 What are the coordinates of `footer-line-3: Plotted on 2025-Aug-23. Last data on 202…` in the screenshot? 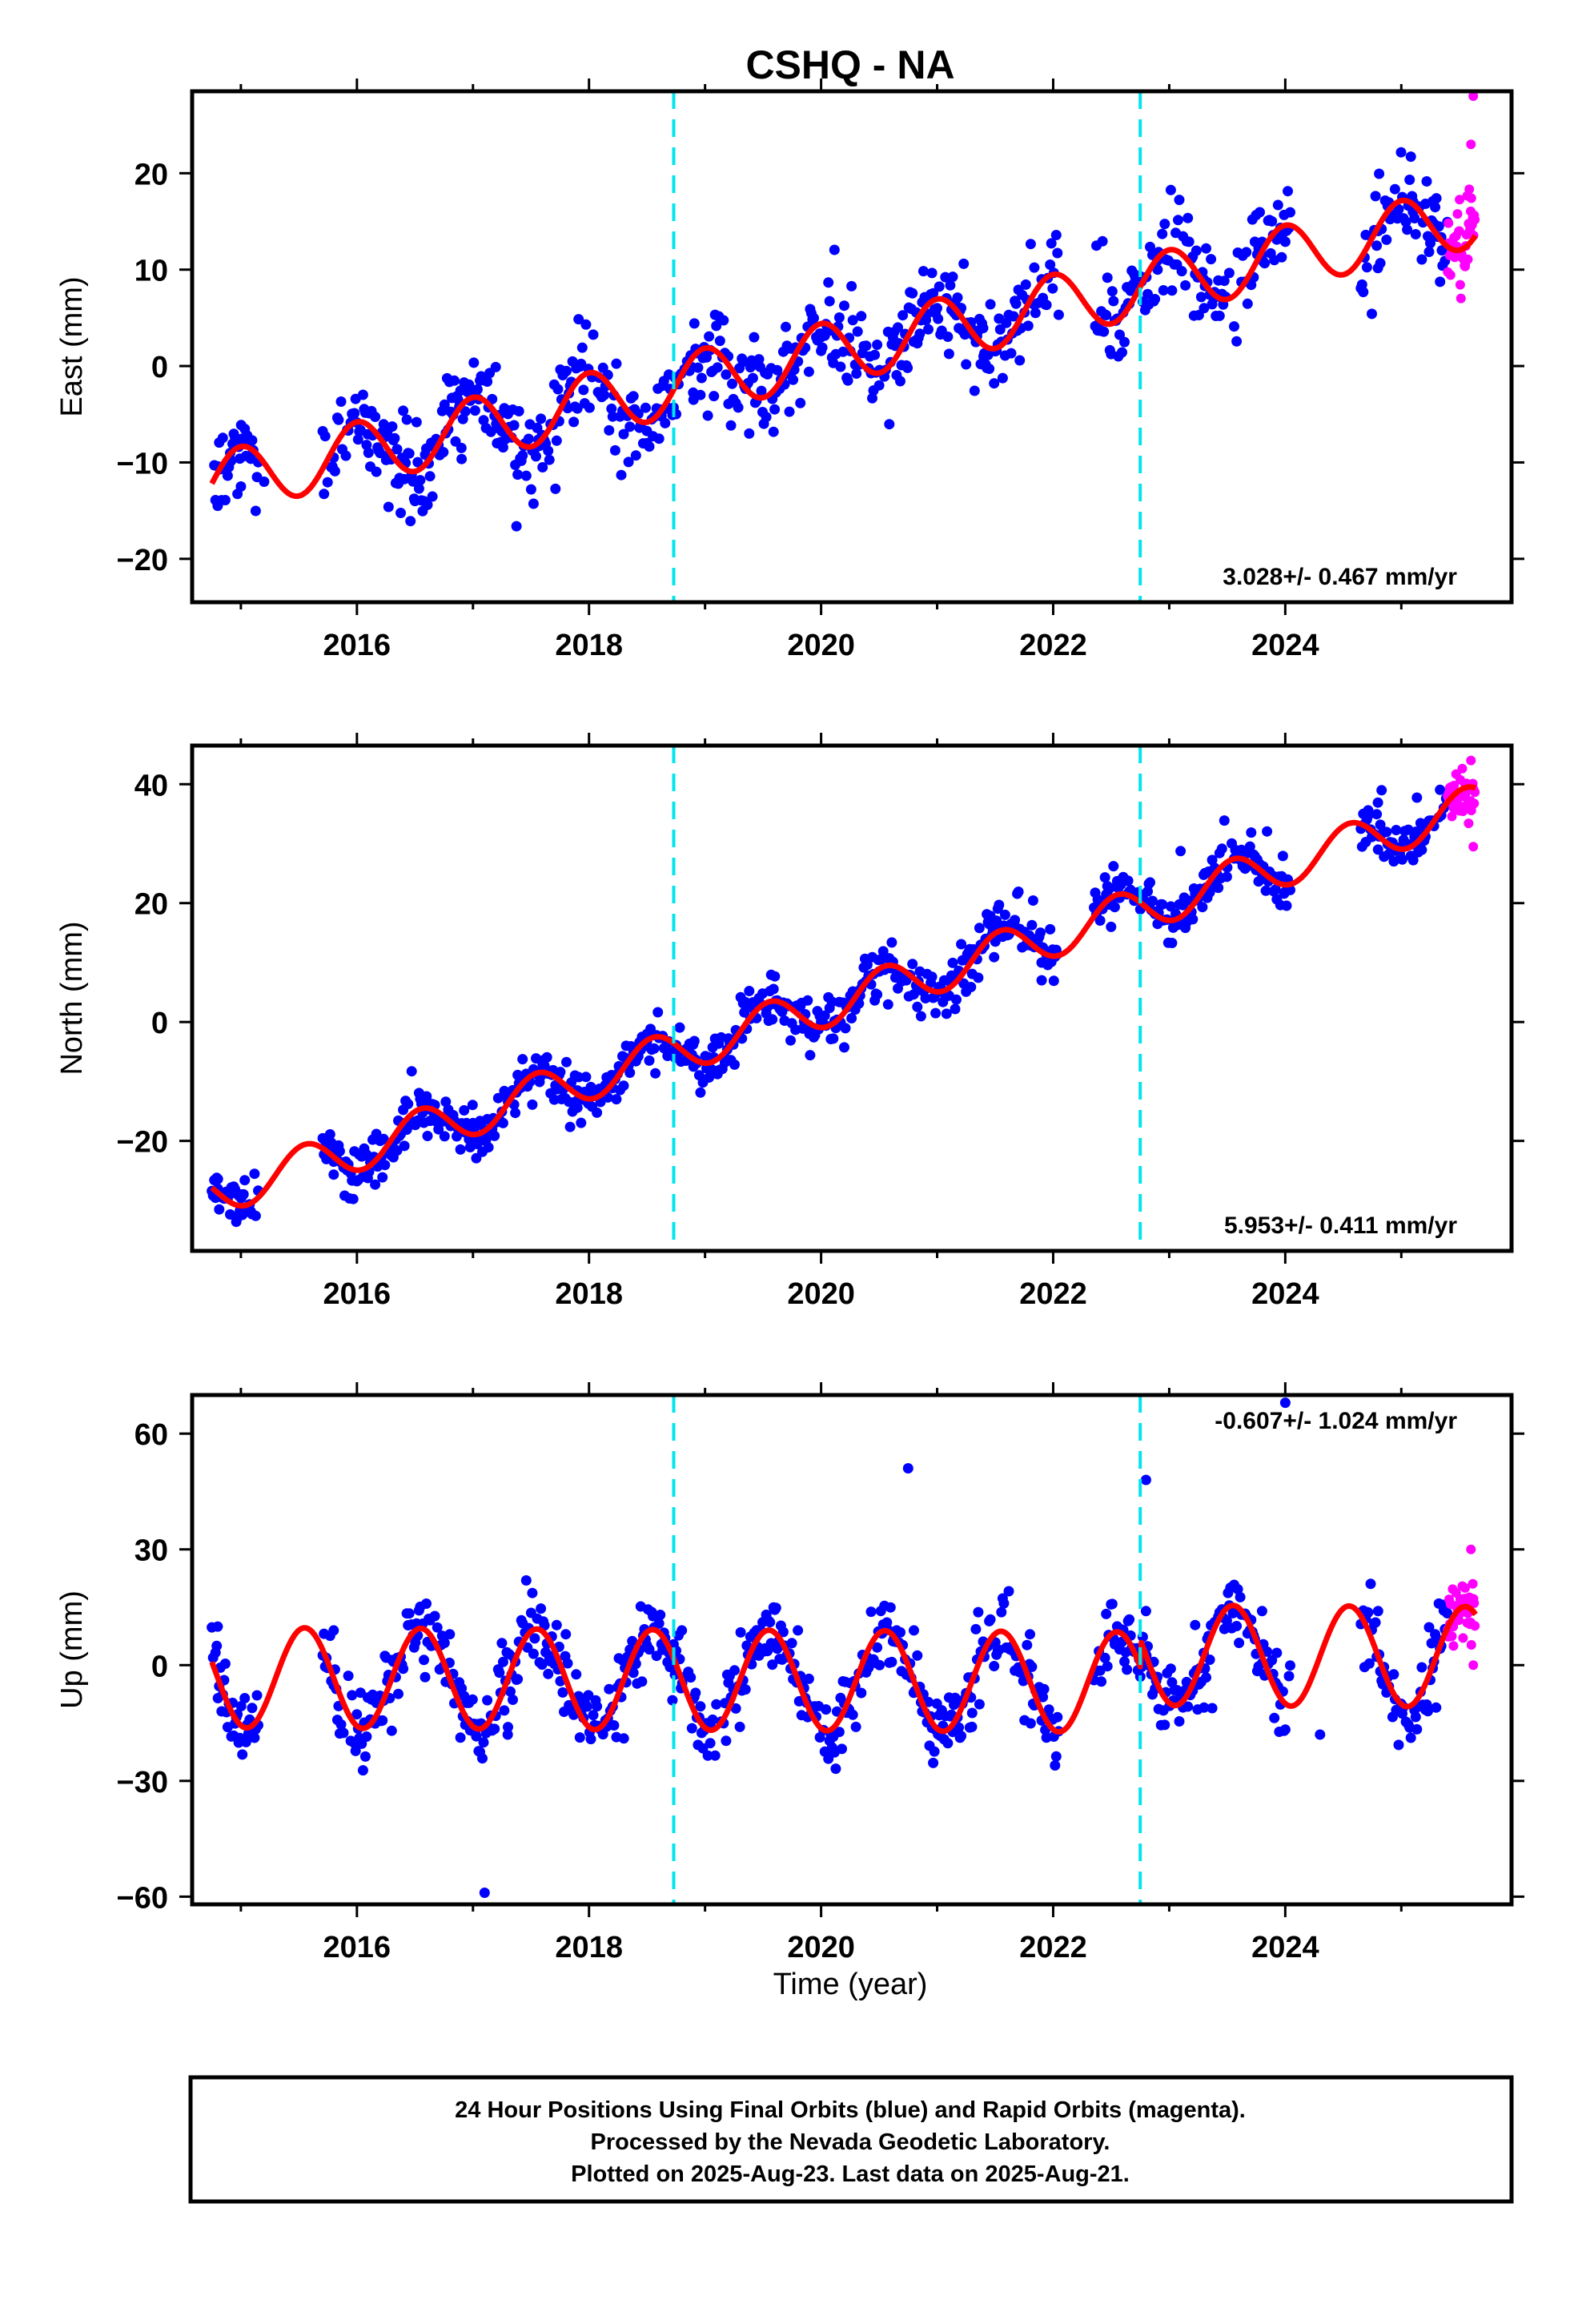 It's located at (850, 2174).